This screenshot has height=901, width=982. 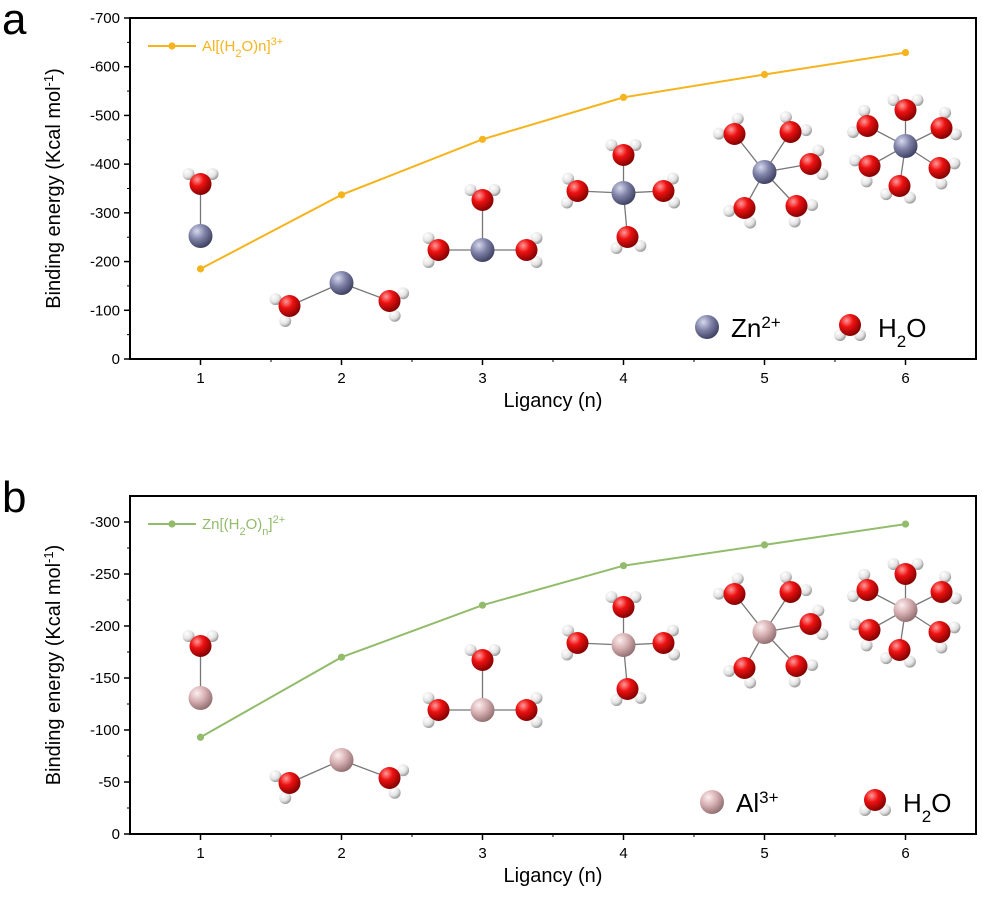 I want to click on y-tick-label: -700, so click(x=105, y=18).